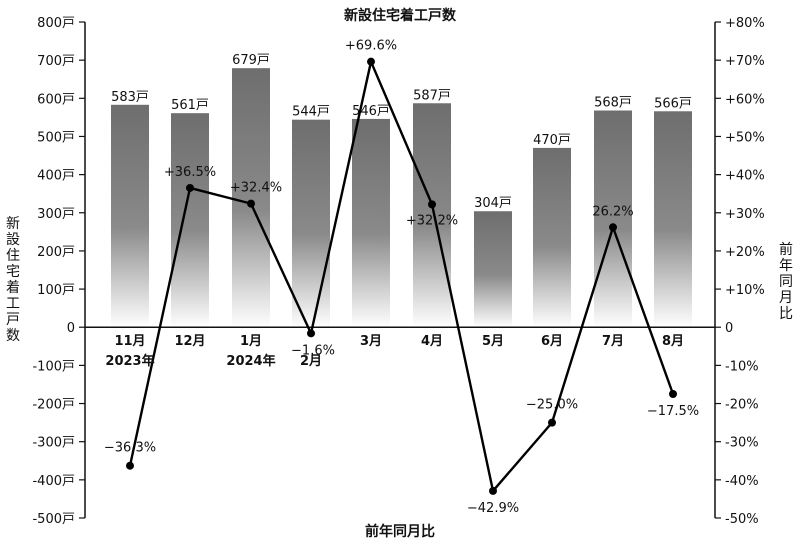  Describe the element at coordinates (432, 341) in the screenshot. I see `category-label: 4月` at that location.